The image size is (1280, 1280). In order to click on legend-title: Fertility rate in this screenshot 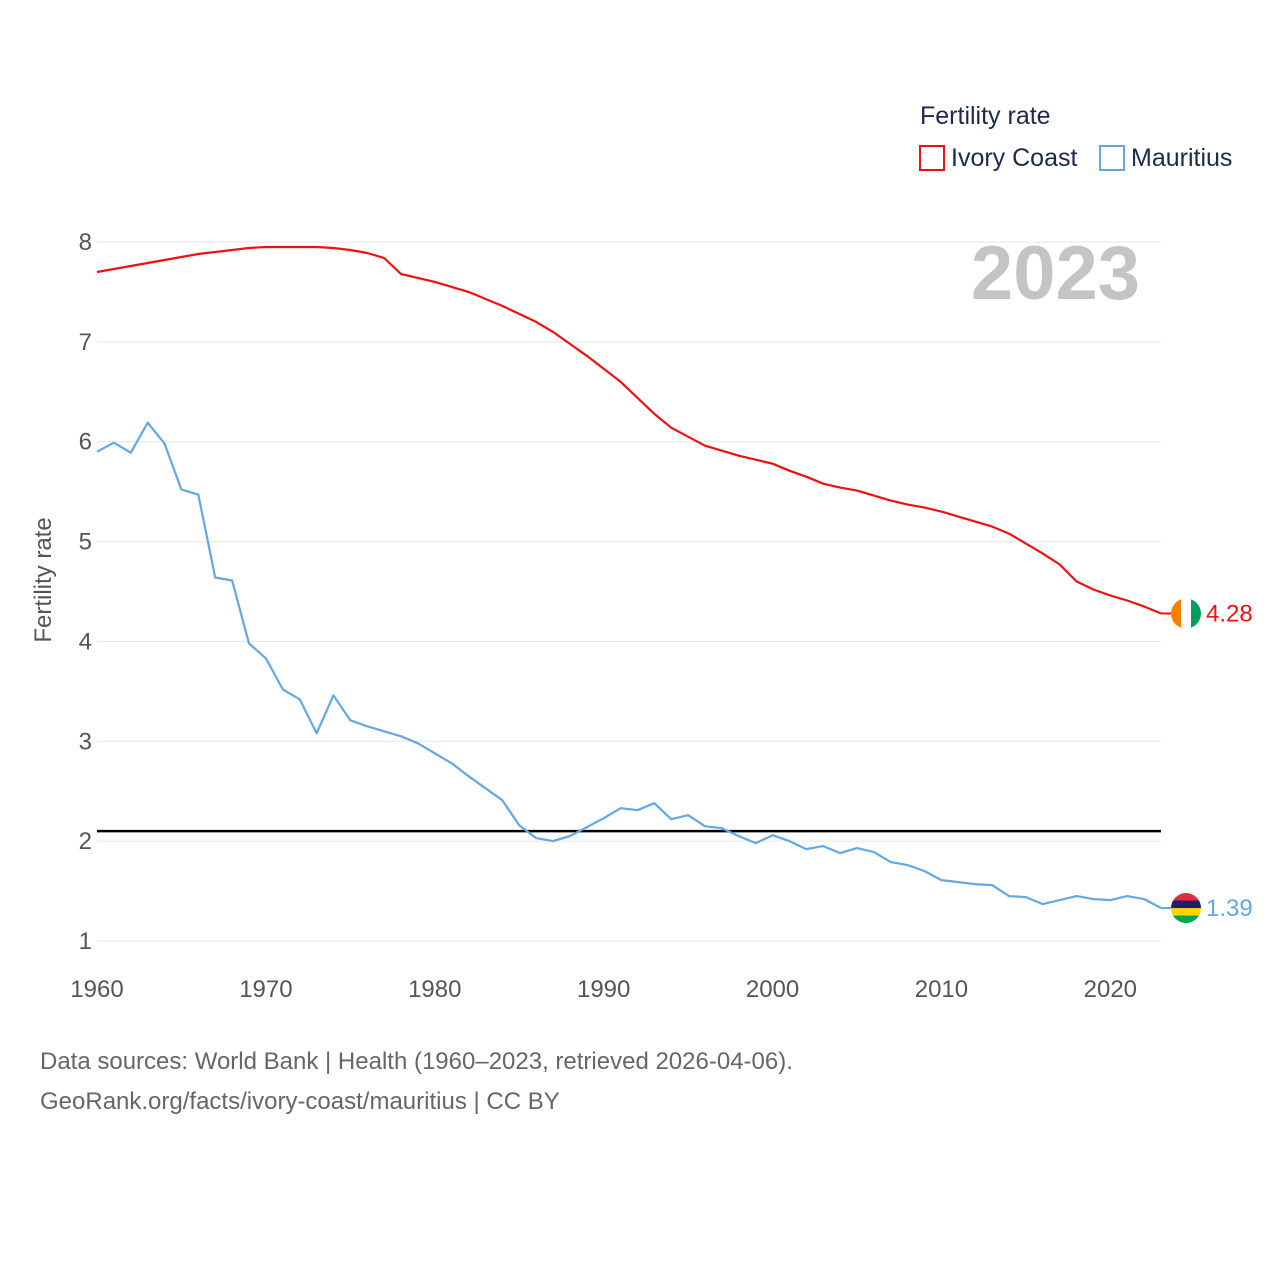, I will do `click(985, 116)`.